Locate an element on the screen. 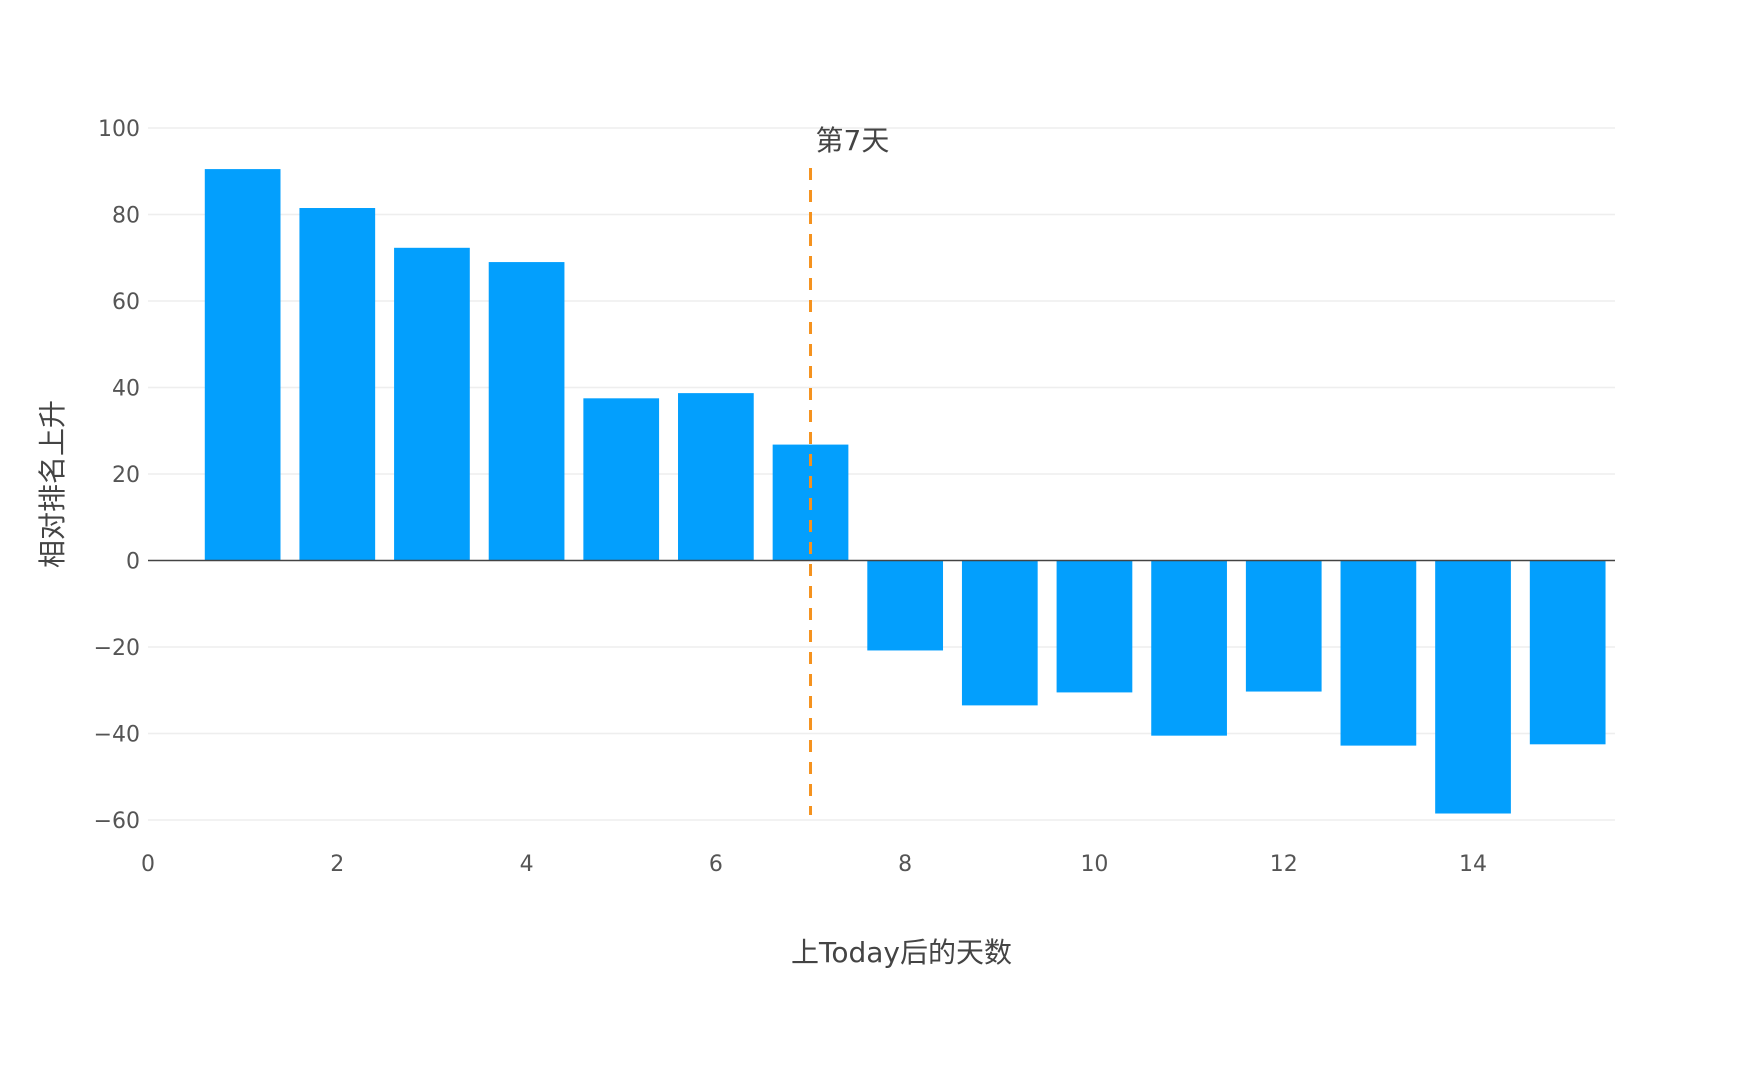 This screenshot has width=1753, height=1067. x-tick-labels: 0 2 4 6 8 10 12 14 is located at coordinates (814, 864).